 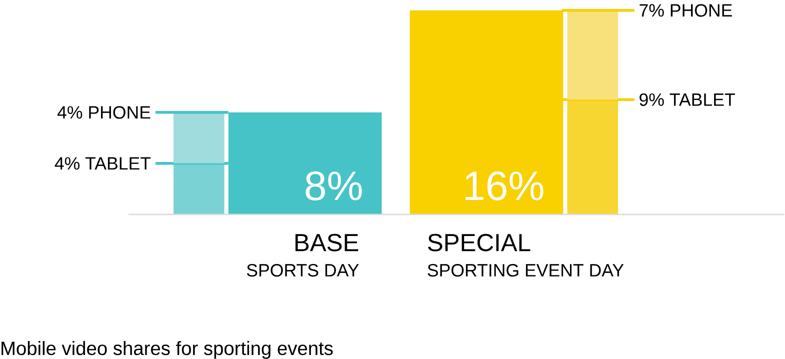 What do you see at coordinates (686, 10) in the screenshot?
I see `data-label: 7% PHONE` at bounding box center [686, 10].